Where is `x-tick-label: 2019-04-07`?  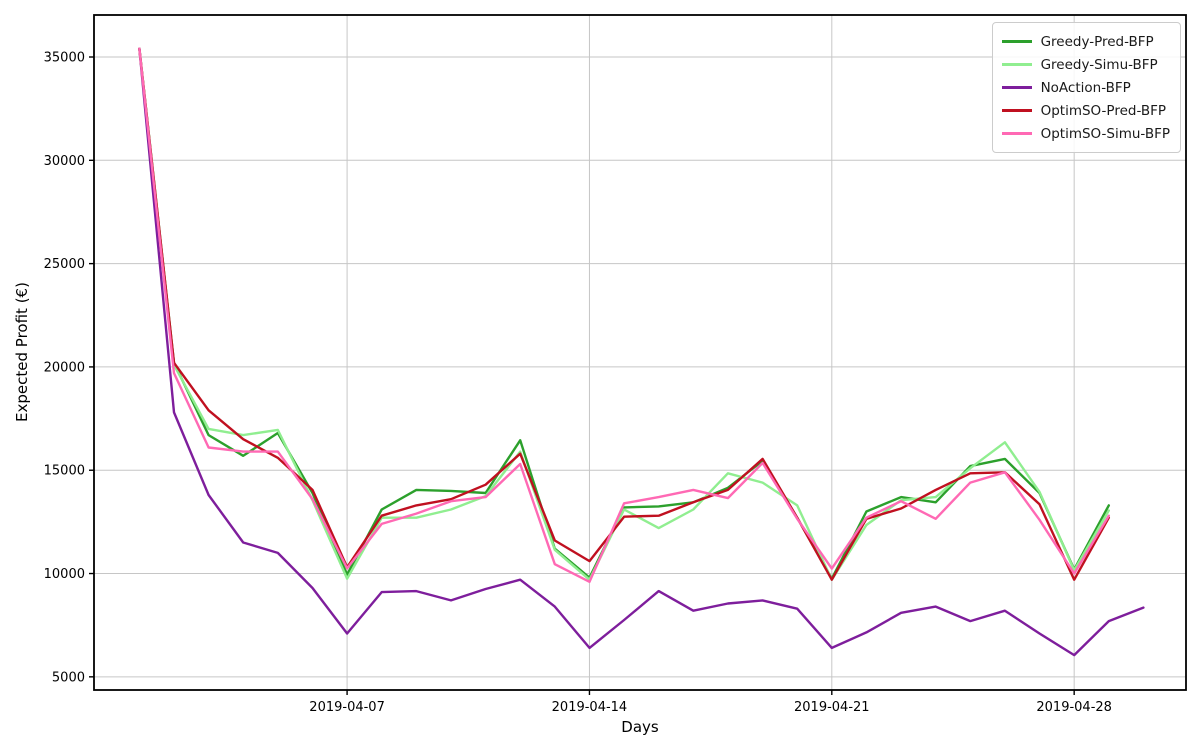
x-tick-label: 2019-04-07 is located at coordinates (347, 707).